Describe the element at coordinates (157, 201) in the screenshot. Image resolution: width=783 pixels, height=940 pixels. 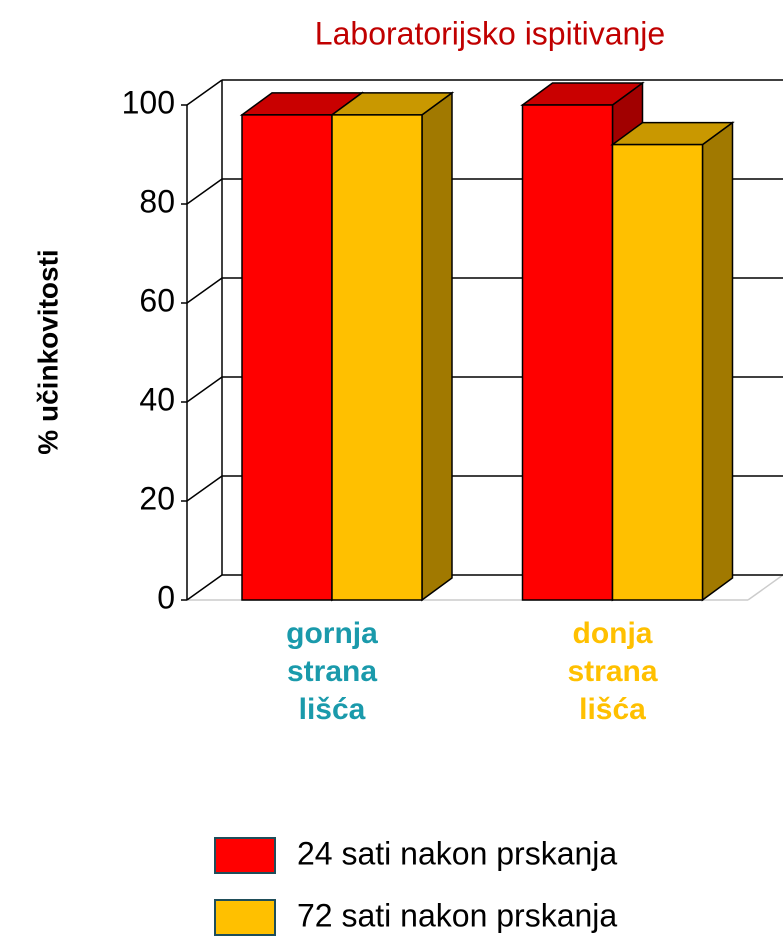
I see `y-tick-label: 80` at that location.